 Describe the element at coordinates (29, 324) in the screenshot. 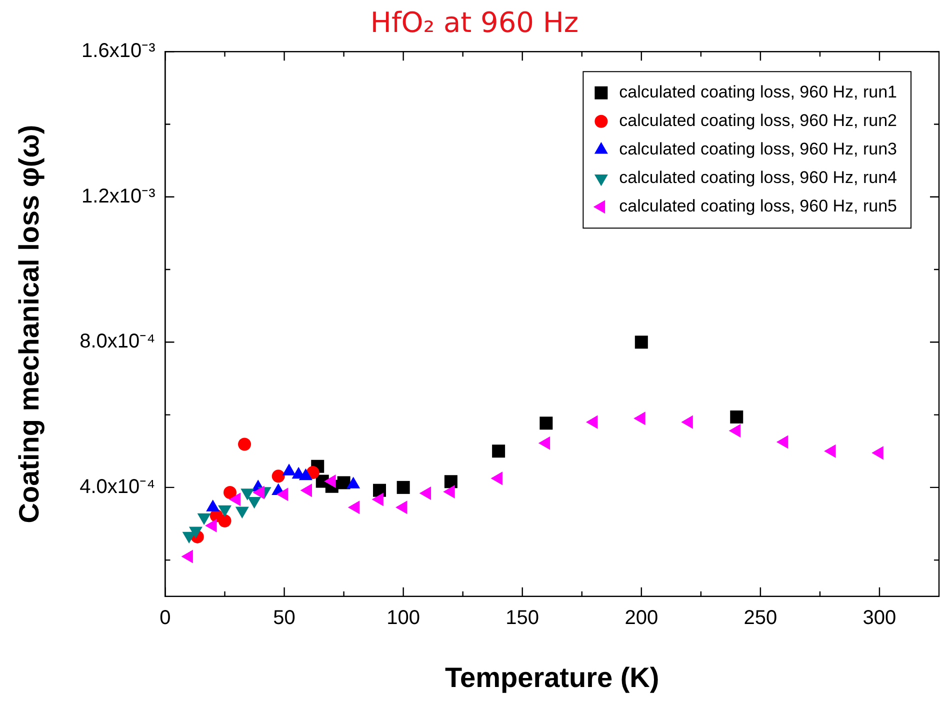

I see `y-axis-title: Coating mechanical loss φ(ω)` at that location.